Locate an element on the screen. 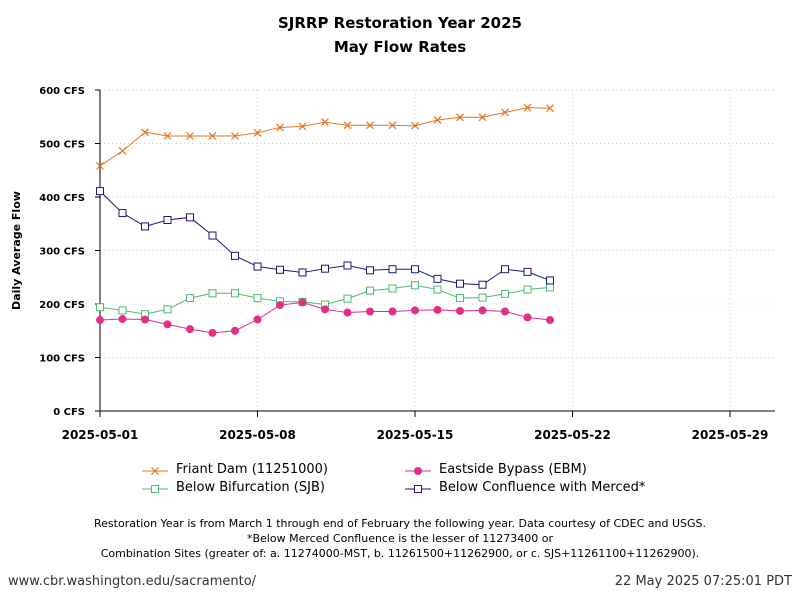 The image size is (800, 600). series-bifurcation is located at coordinates (325, 300).